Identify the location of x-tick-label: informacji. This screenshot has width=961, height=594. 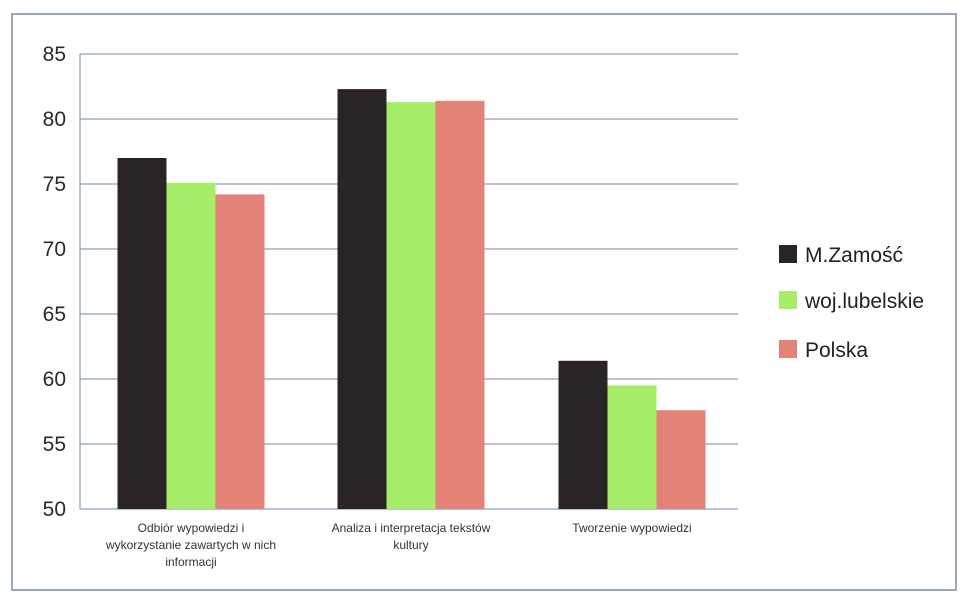
(190, 562).